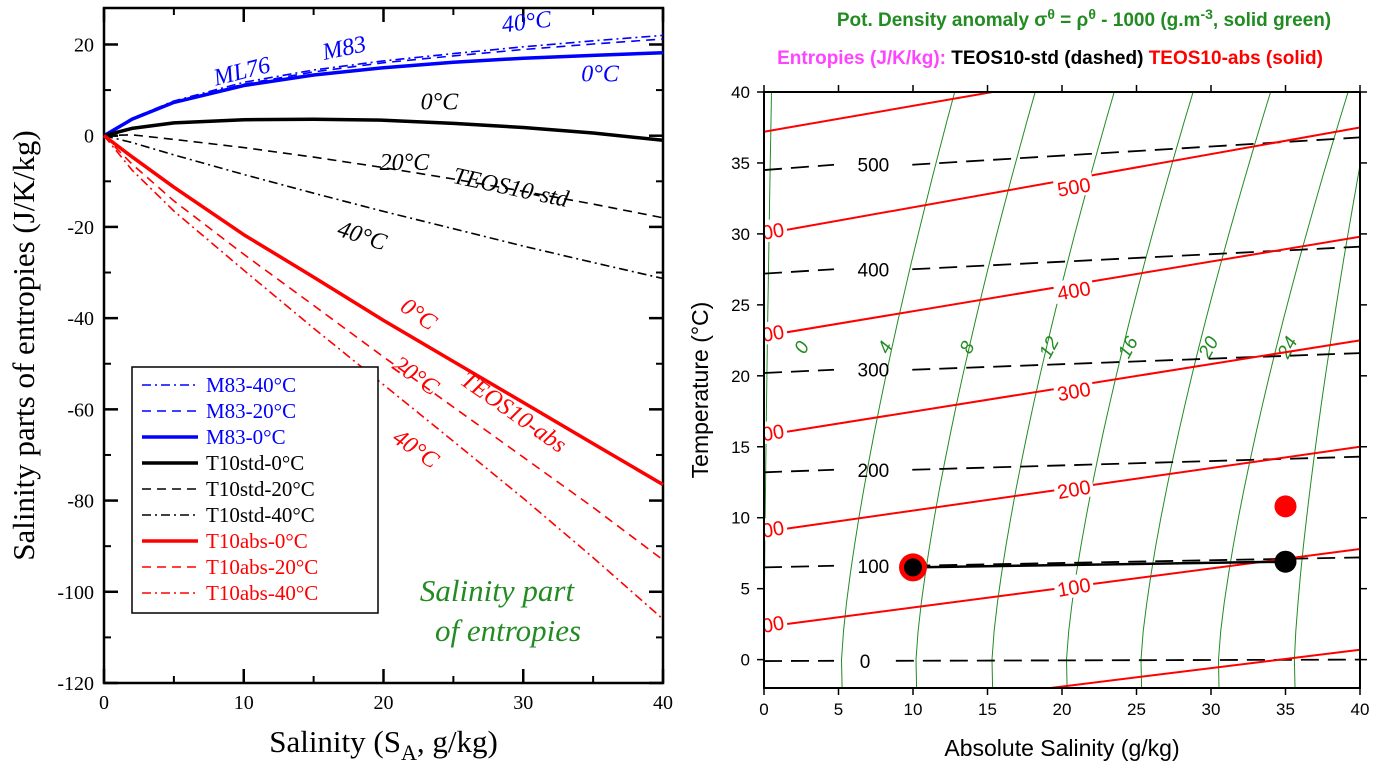 The height and width of the screenshot is (766, 1396). Describe the element at coordinates (1072, 20) in the screenshot. I see `chart-title-part: = ρ` at that location.